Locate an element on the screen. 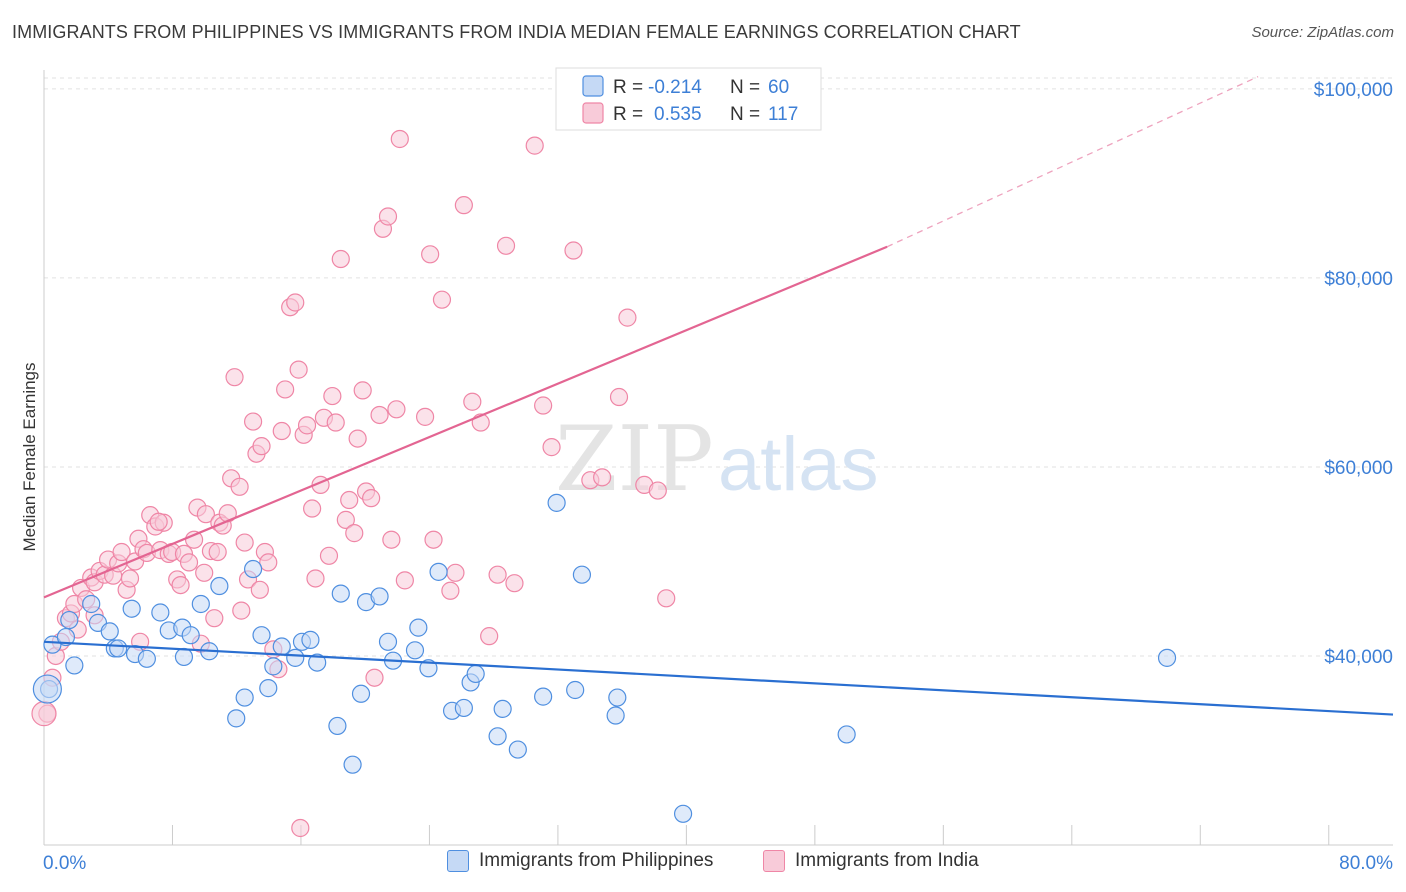  y-tick-label: $40,000 is located at coordinates (1358, 657).